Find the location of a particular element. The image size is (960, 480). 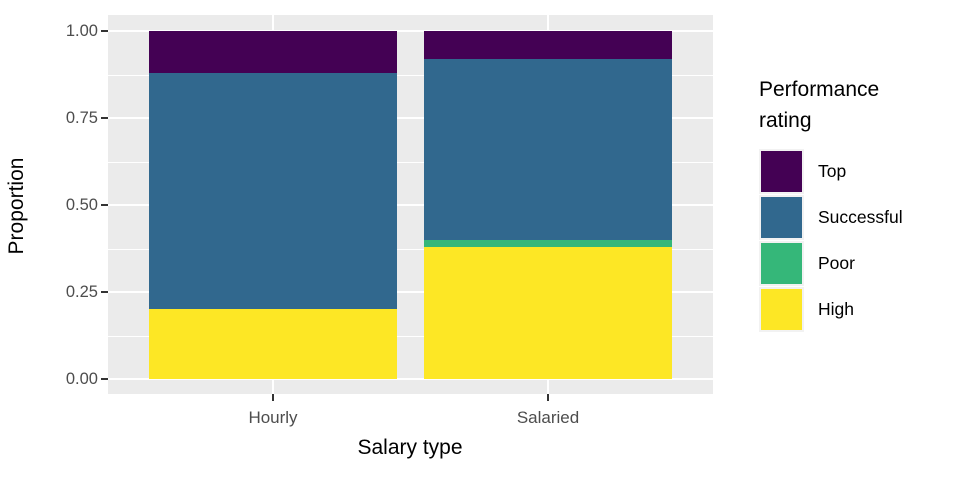

legend: Performance rating Top Successful Poor High is located at coordinates (854, 203).